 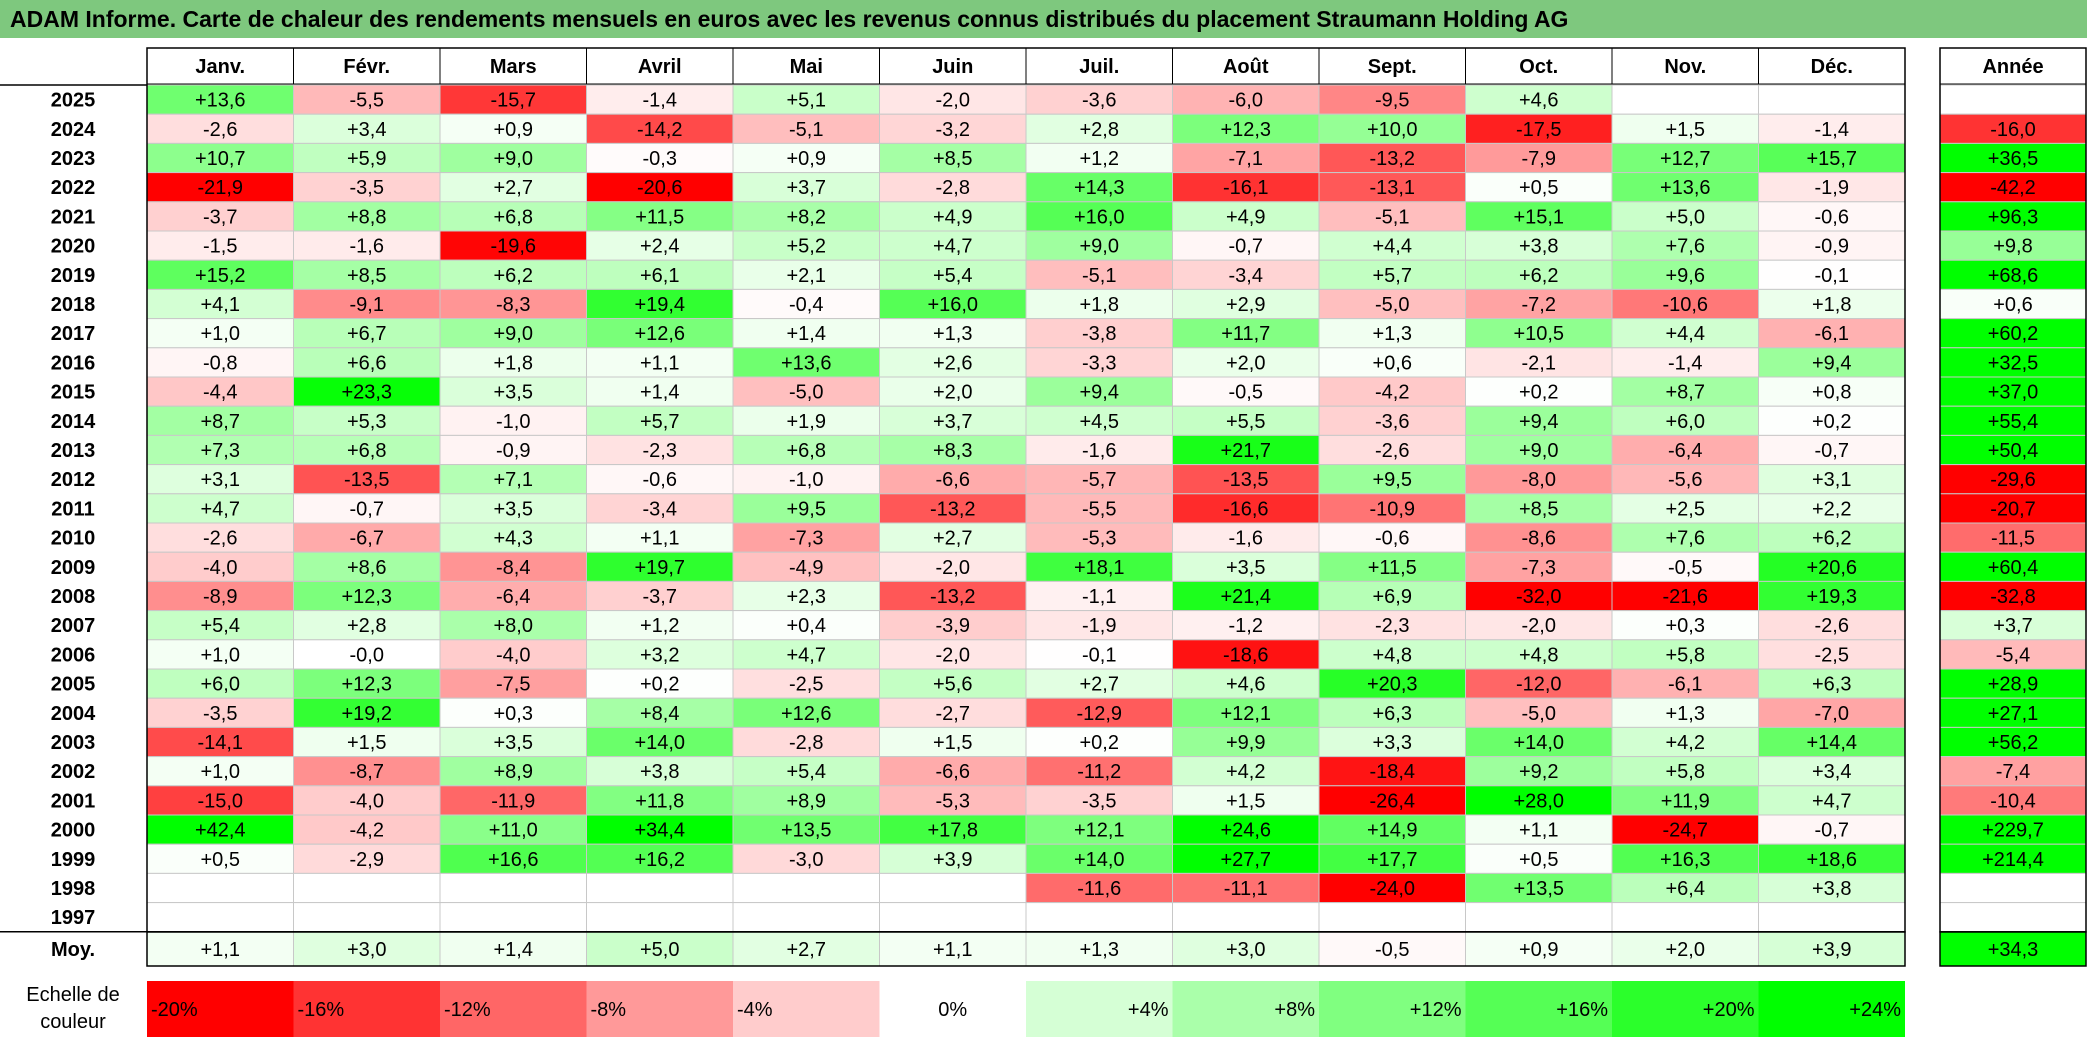 What do you see at coordinates (1685, 305) in the screenshot?
I see `cell-value: -10,6` at bounding box center [1685, 305].